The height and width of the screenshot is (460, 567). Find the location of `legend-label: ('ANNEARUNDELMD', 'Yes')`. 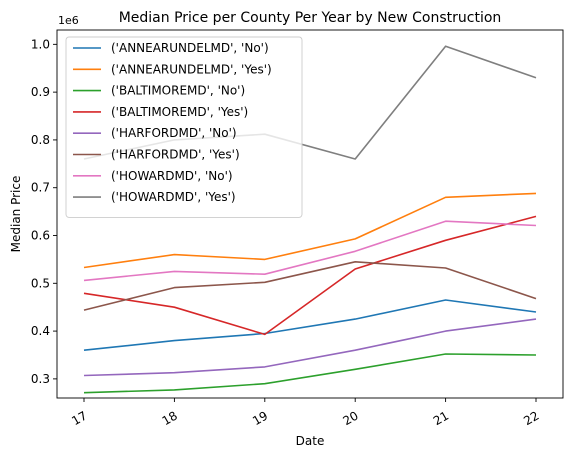

legend-label: ('ANNEARUNDELMD', 'Yes') is located at coordinates (191, 69).